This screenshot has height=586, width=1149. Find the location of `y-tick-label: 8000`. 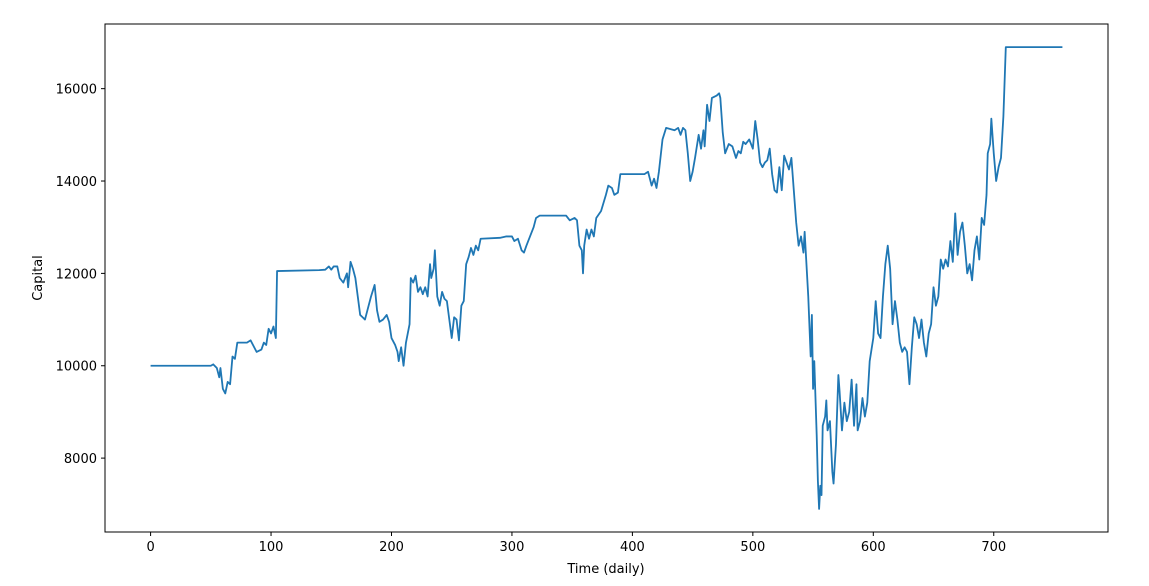

y-tick-label: 8000 is located at coordinates (80, 459).